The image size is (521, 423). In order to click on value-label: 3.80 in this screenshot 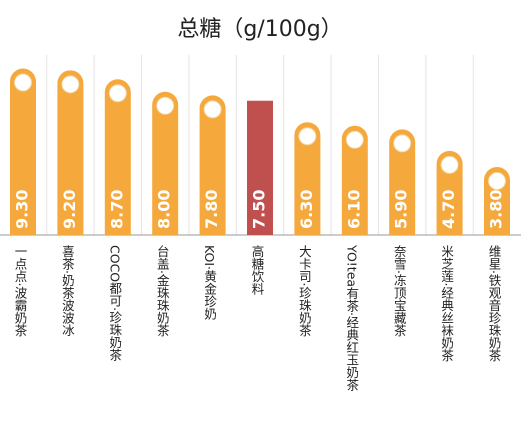, I will do `click(496, 209)`.